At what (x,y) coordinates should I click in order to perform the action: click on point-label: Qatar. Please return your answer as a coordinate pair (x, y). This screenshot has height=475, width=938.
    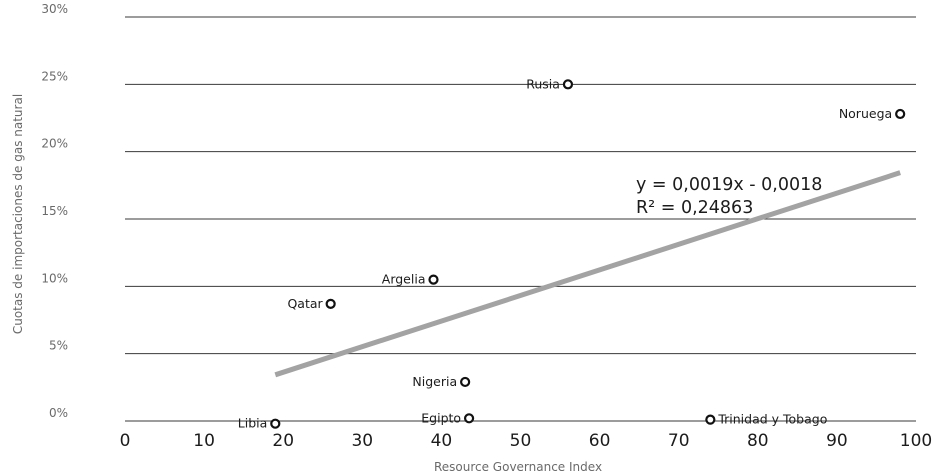
    Looking at the image, I should click on (305, 303).